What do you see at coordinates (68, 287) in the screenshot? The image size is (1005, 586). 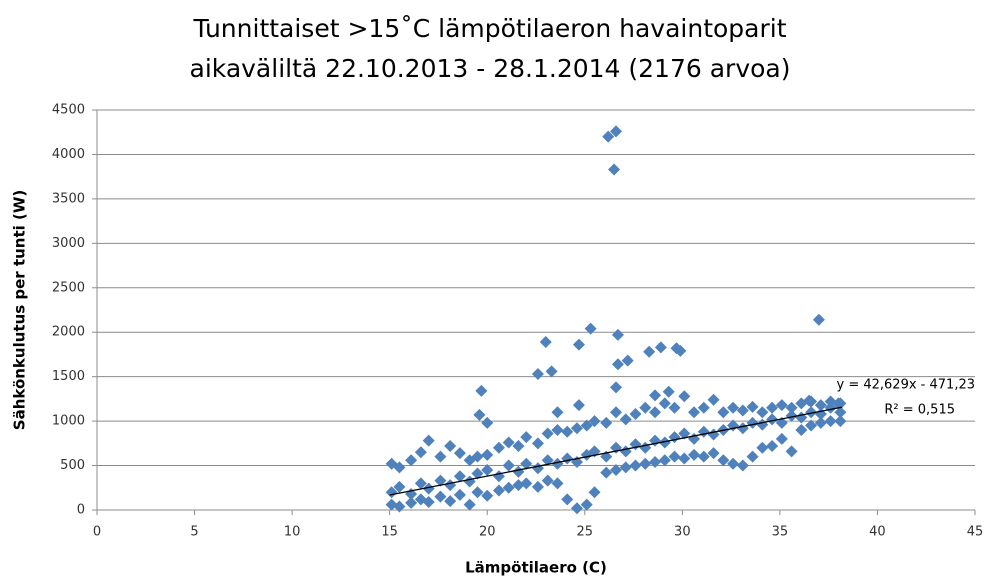 I see `y-tick-label: 2500` at bounding box center [68, 287].